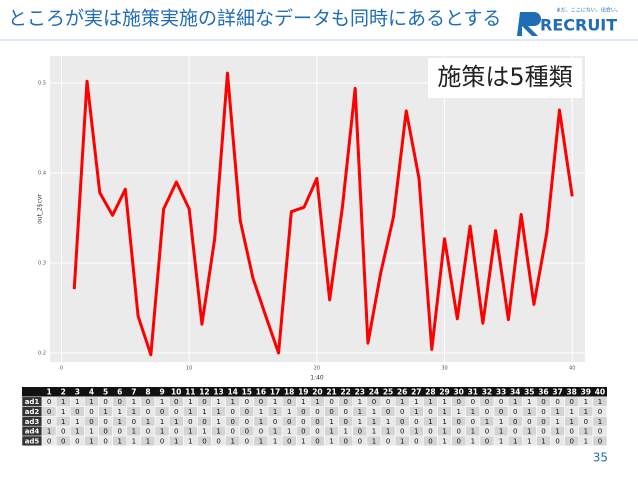 Image resolution: width=638 pixels, height=479 pixels. What do you see at coordinates (529, 391) in the screenshot?
I see `table-header-cell: 35` at bounding box center [529, 391].